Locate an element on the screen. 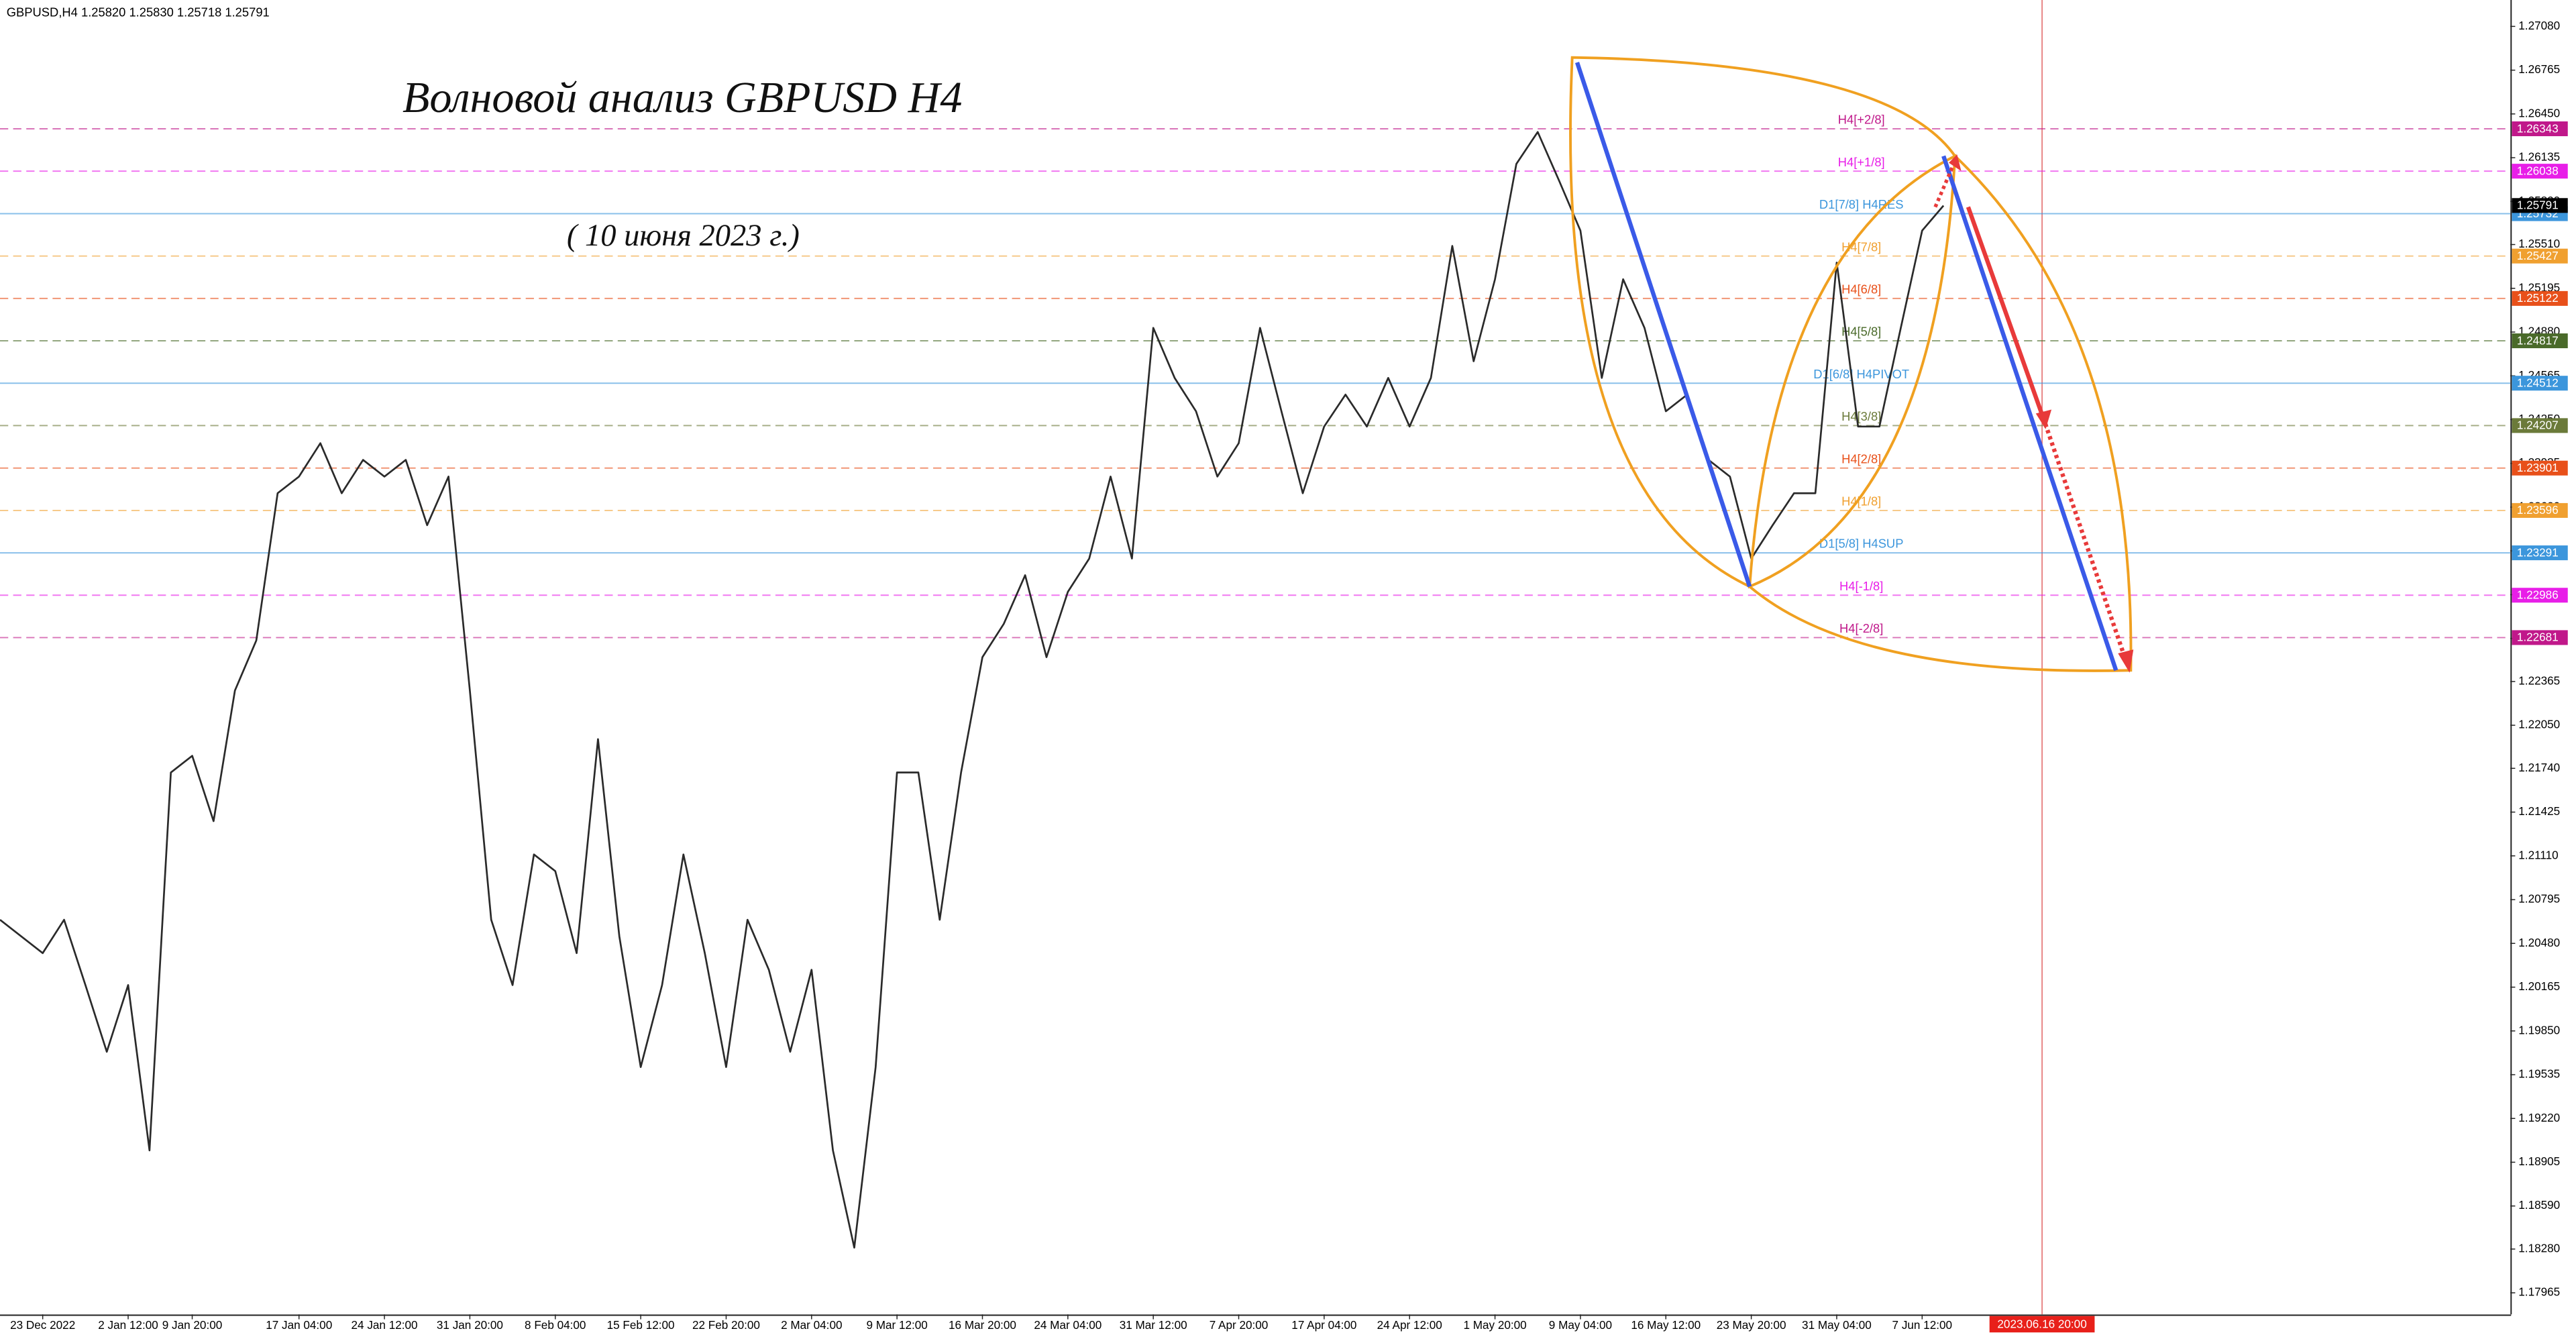  x-tick-label: 22 Feb 20:00 is located at coordinates (726, 1325).